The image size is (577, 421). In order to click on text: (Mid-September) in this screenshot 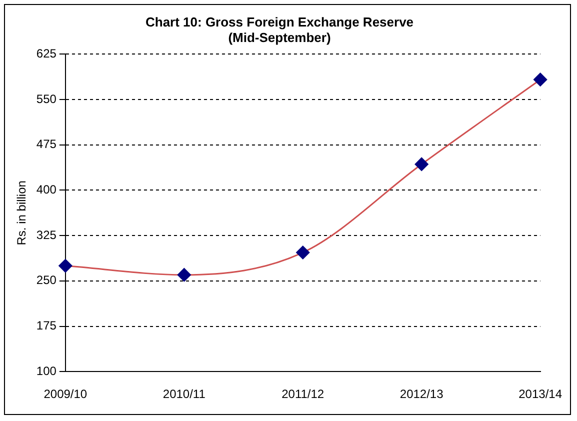, I will do `click(279, 37)`.